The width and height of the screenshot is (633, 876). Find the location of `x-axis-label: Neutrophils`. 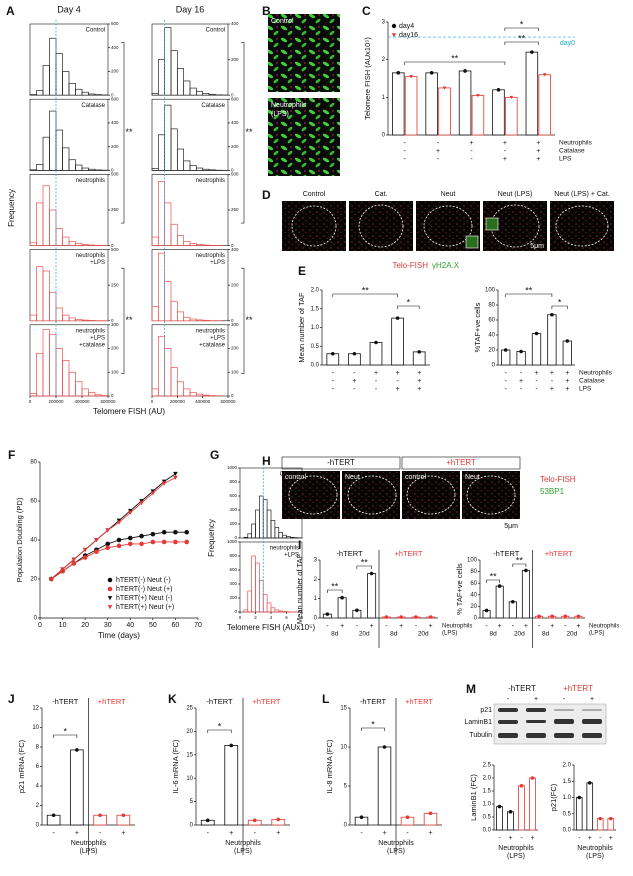

x-axis-label: Neutrophils is located at coordinates (396, 843).